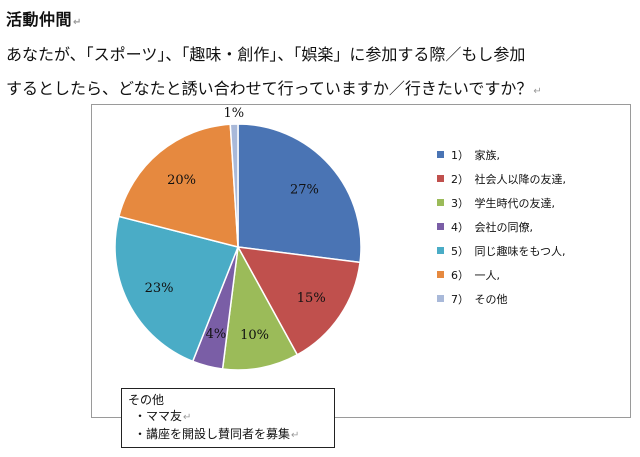 This screenshot has width=640, height=457. Describe the element at coordinates (216, 334) in the screenshot. I see `slice-value-label: 4%` at that location.